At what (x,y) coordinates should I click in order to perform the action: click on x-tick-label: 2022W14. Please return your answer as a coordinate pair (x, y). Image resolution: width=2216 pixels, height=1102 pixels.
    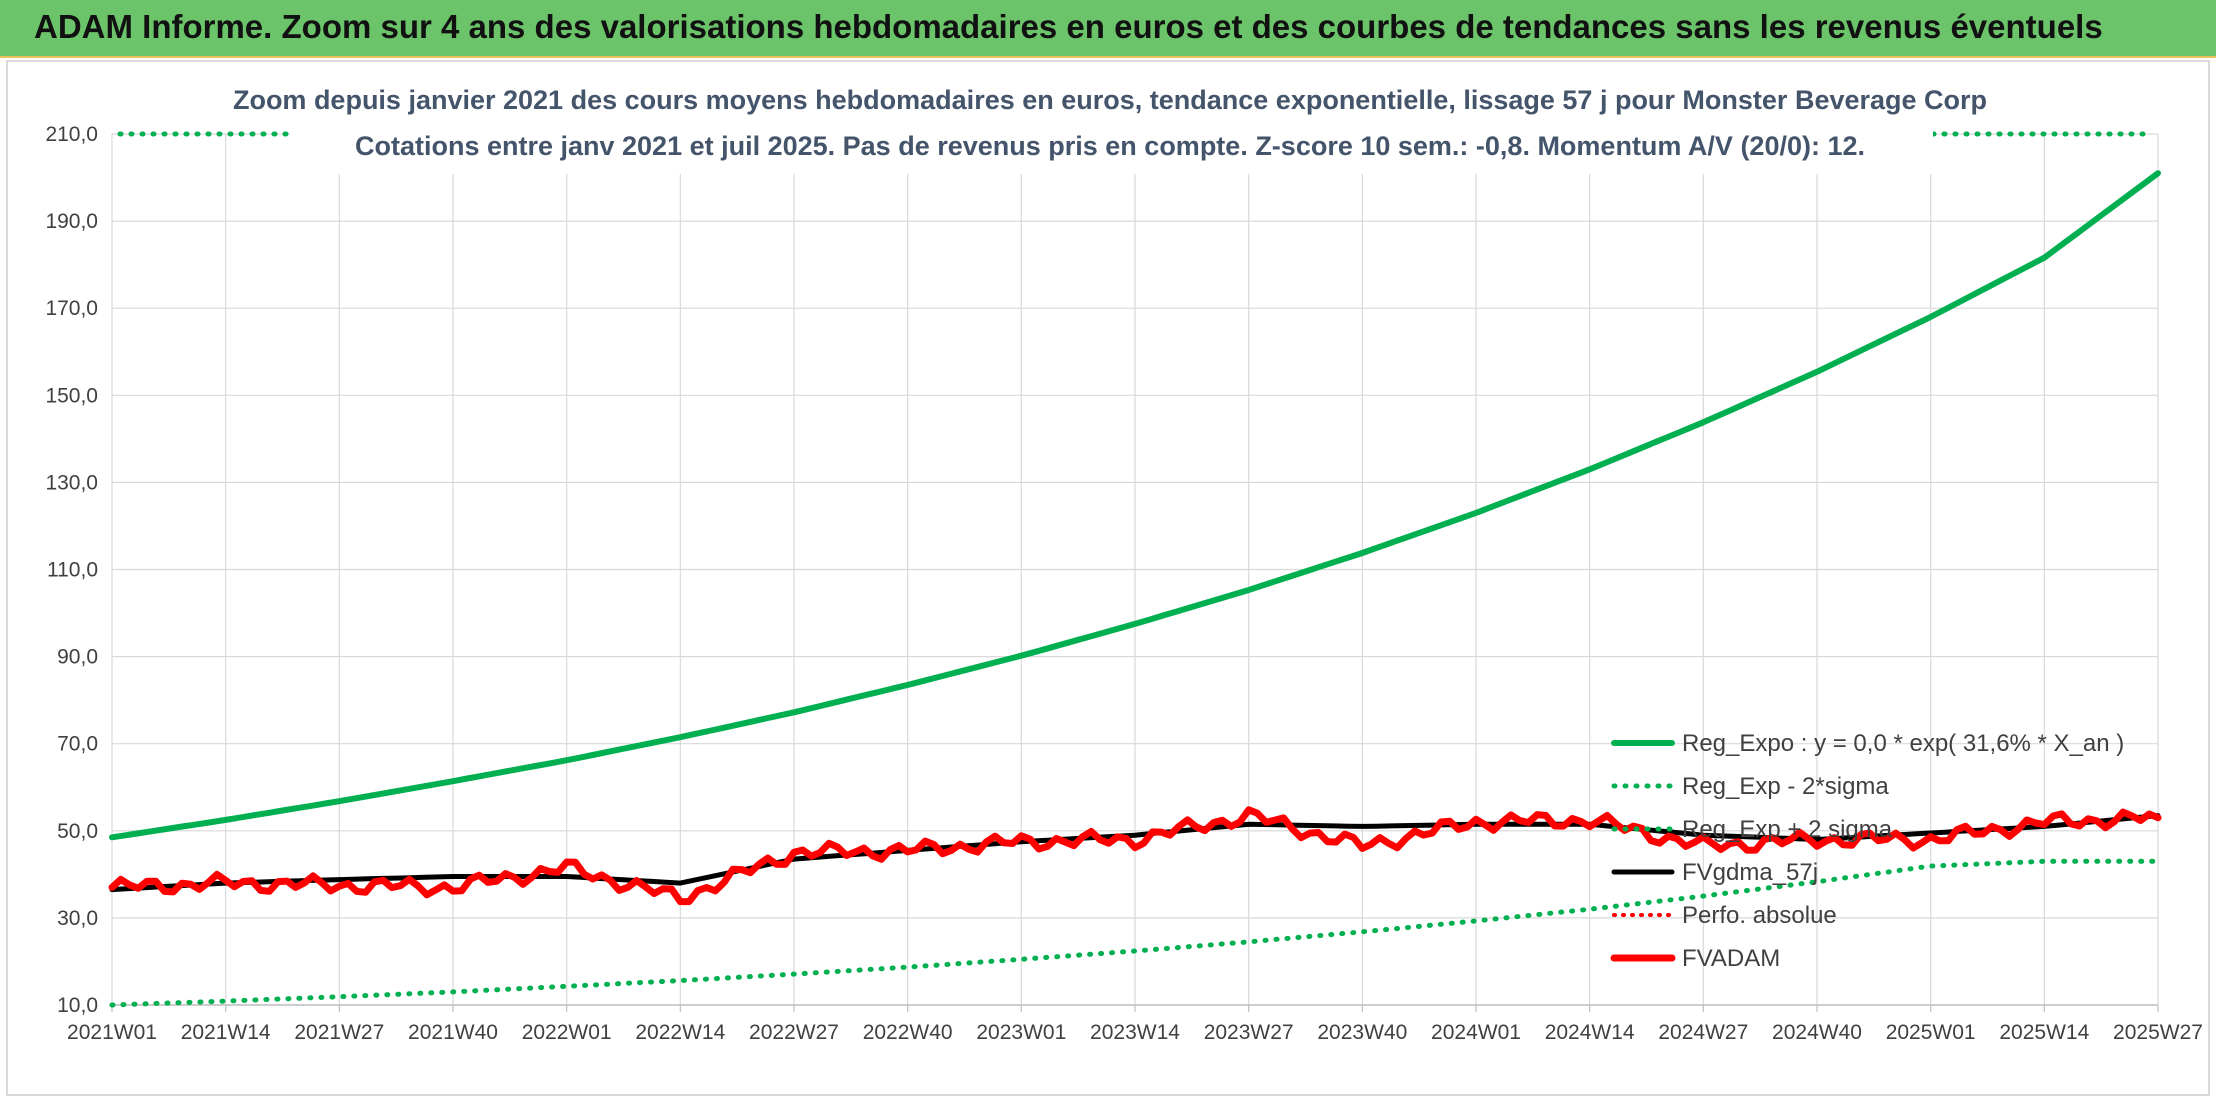
    Looking at the image, I should click on (680, 1032).